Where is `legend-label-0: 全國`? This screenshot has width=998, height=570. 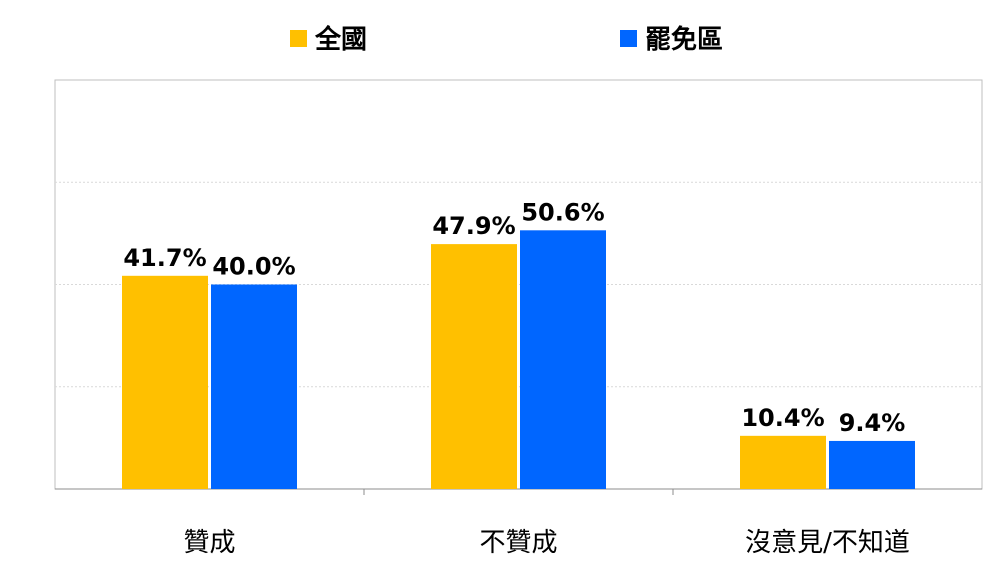 legend-label-0: 全國 is located at coordinates (340, 39).